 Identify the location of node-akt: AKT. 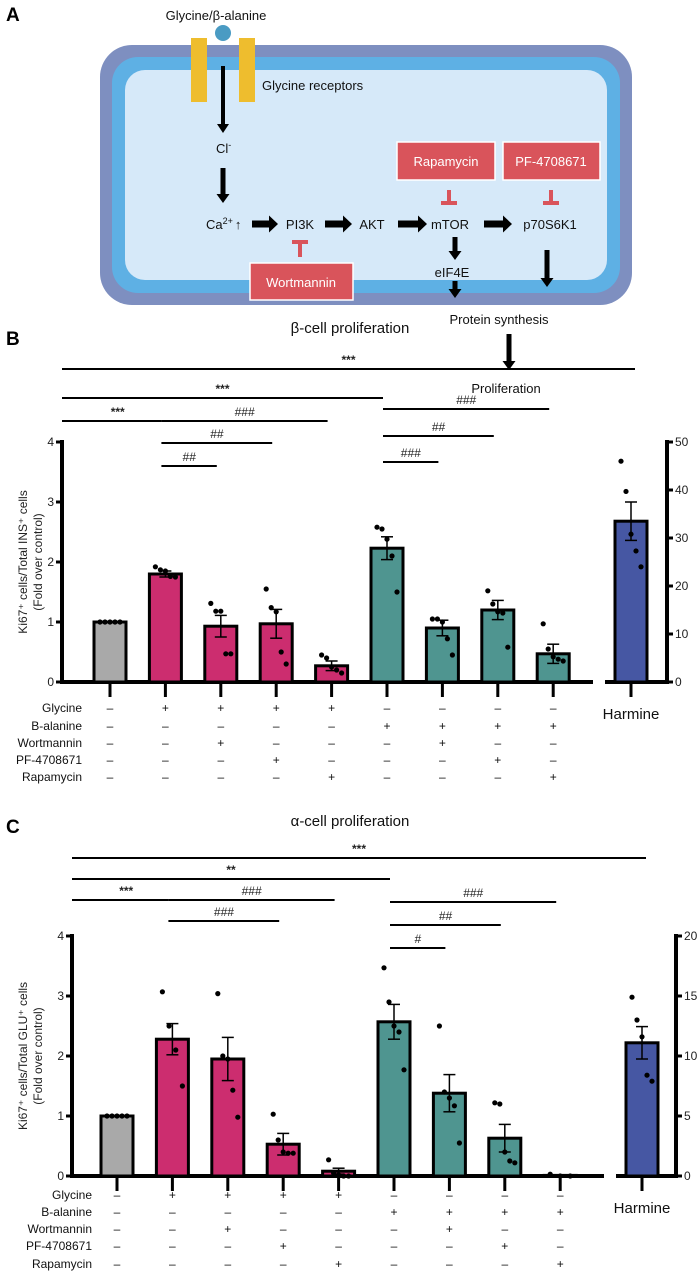
(371, 224).